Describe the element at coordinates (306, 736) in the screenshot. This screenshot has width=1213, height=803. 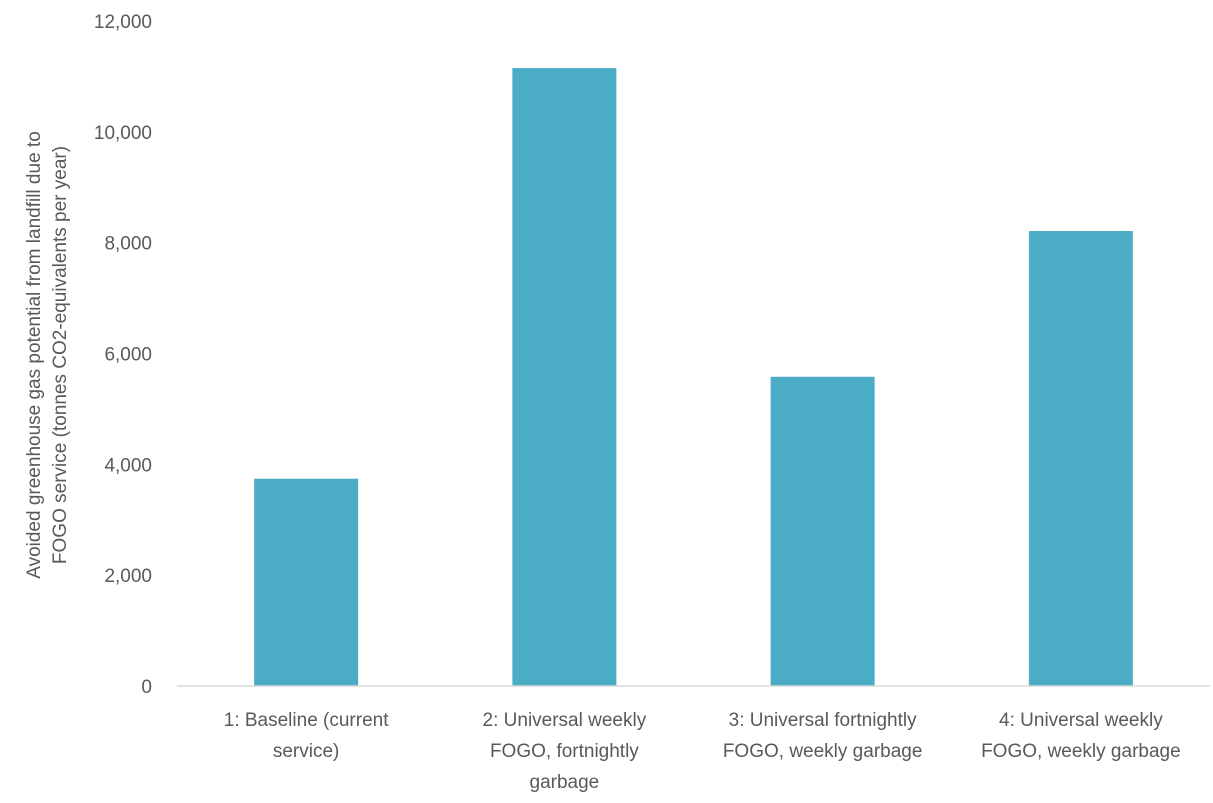
I see `x-category-label-1: 1: Baseline (current service)` at that location.